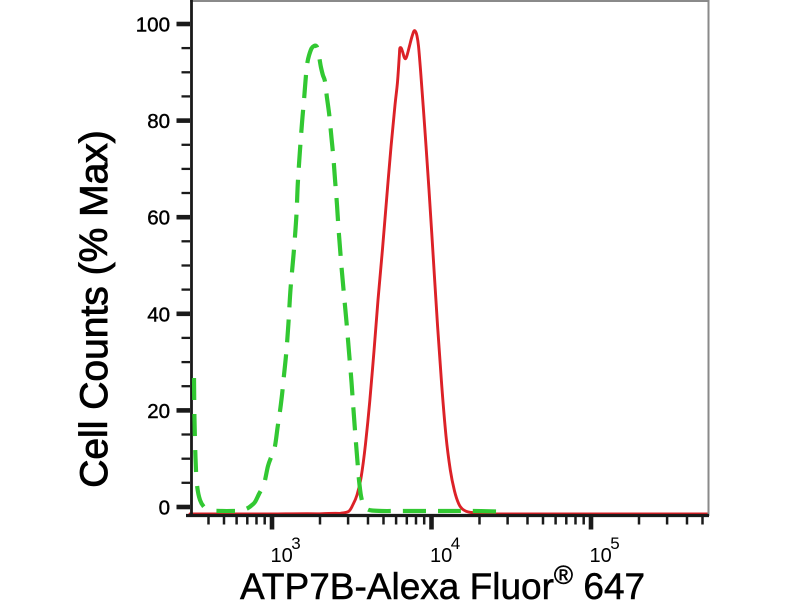 Image resolution: width=800 pixels, height=600 pixels. I want to click on svg-text: 100, so click(153, 25).